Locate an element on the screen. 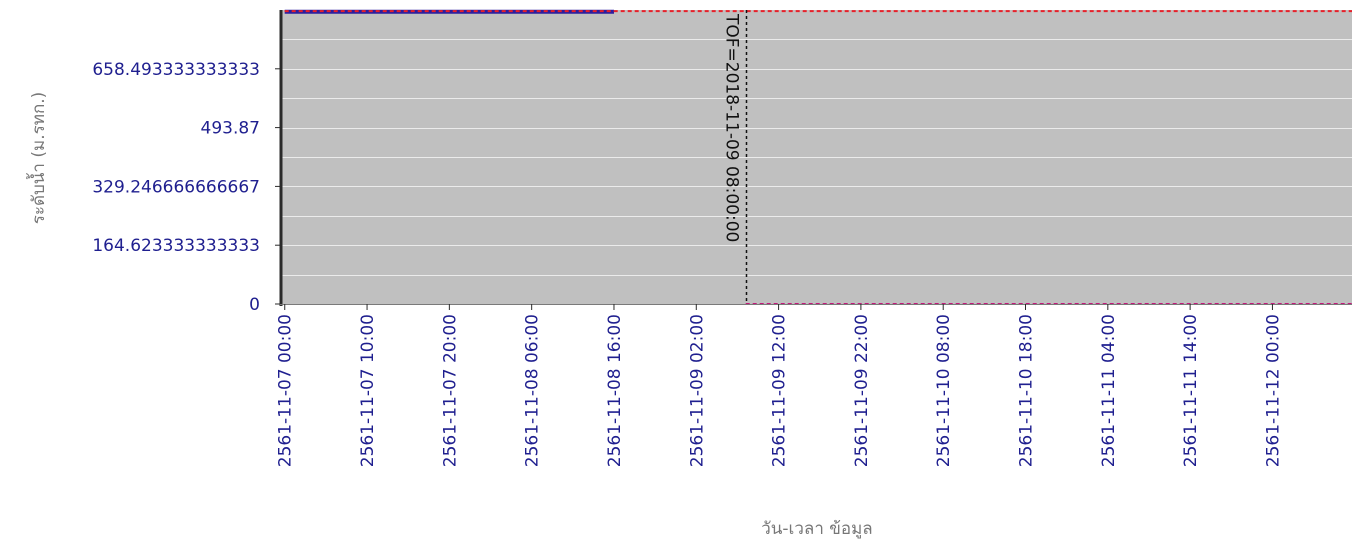  x-tick-label: 2561-11-10 08:00 is located at coordinates (944, 390).